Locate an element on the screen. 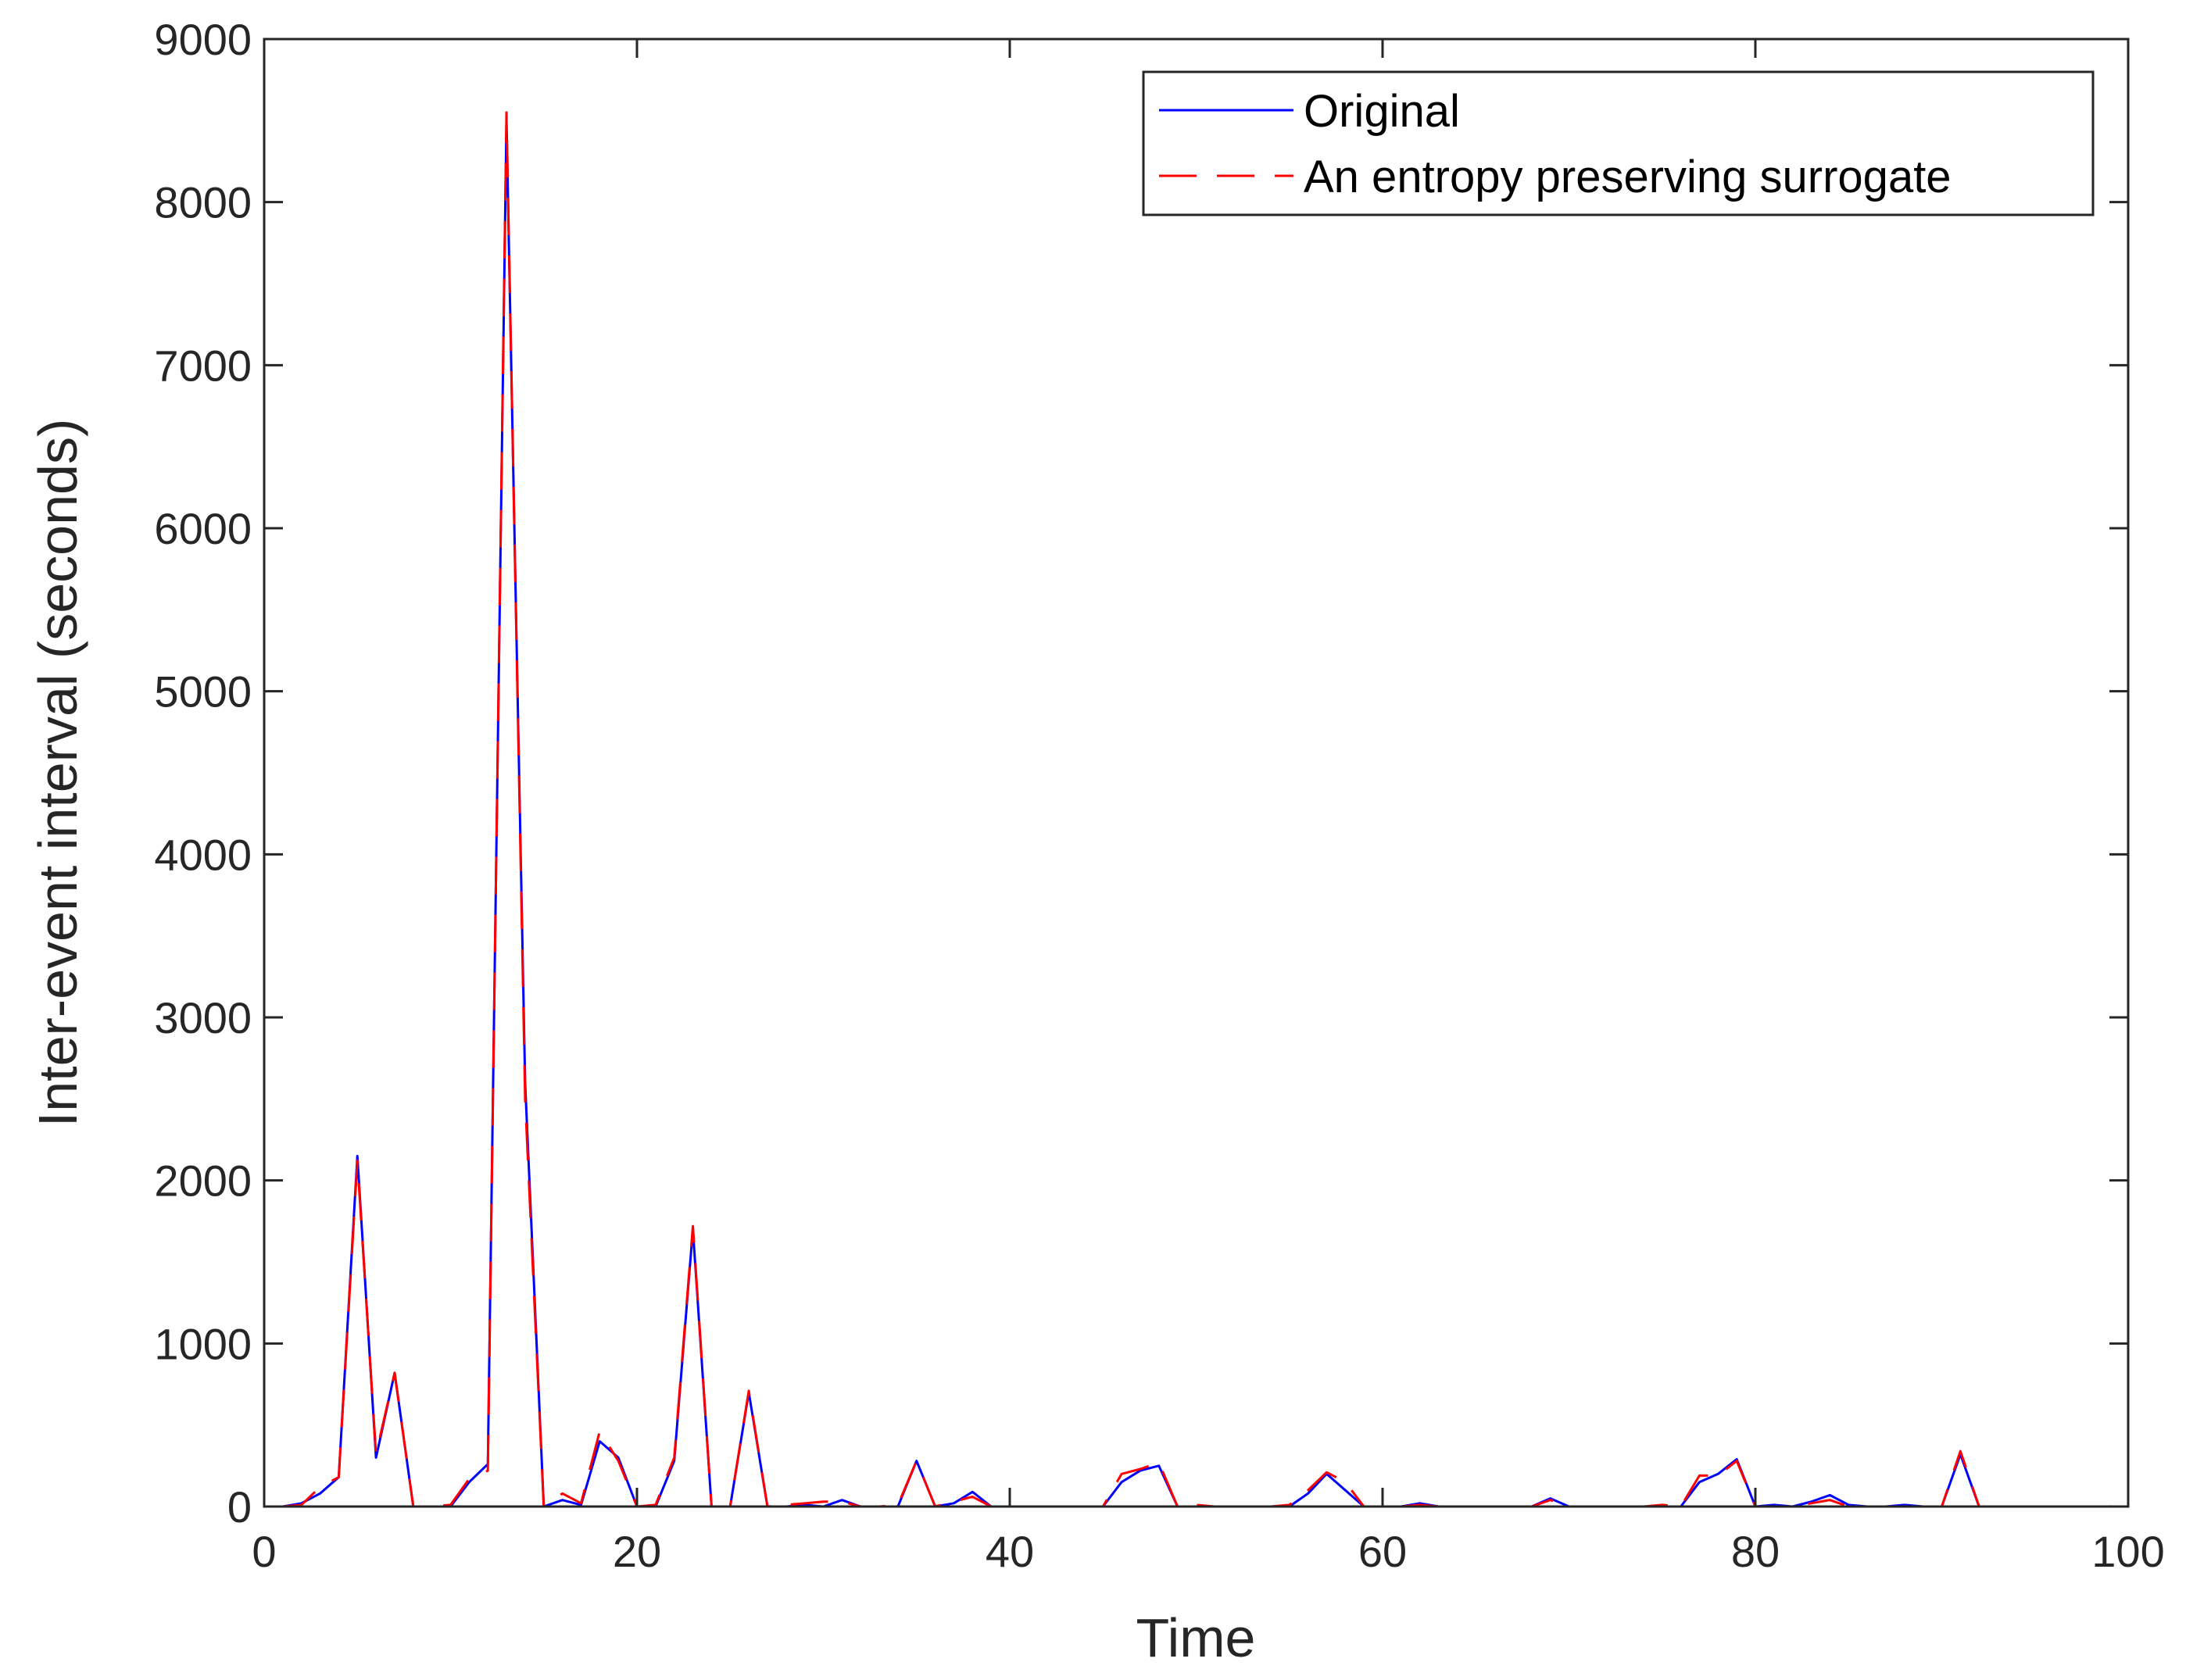  legend-original-label: Original is located at coordinates (1382, 111).